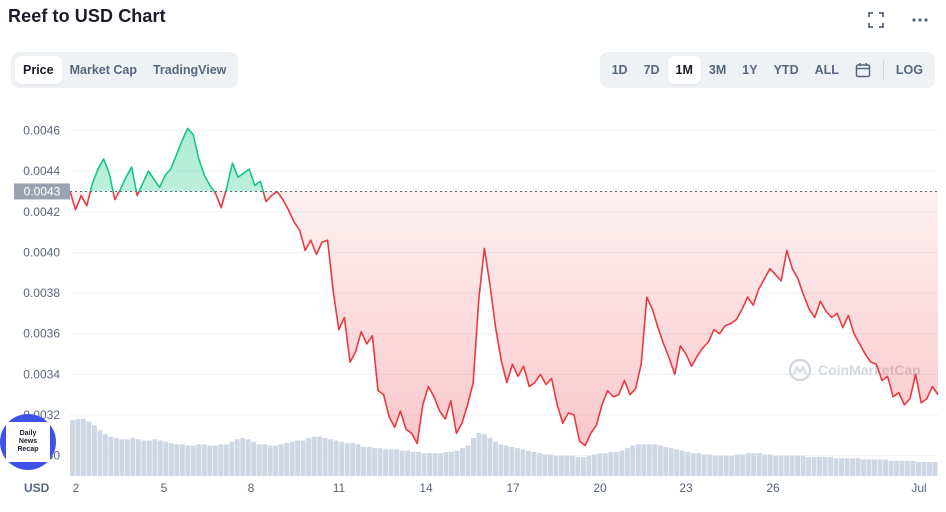 The height and width of the screenshot is (512, 946). I want to click on baseline-label: 0.0043, so click(42, 191).